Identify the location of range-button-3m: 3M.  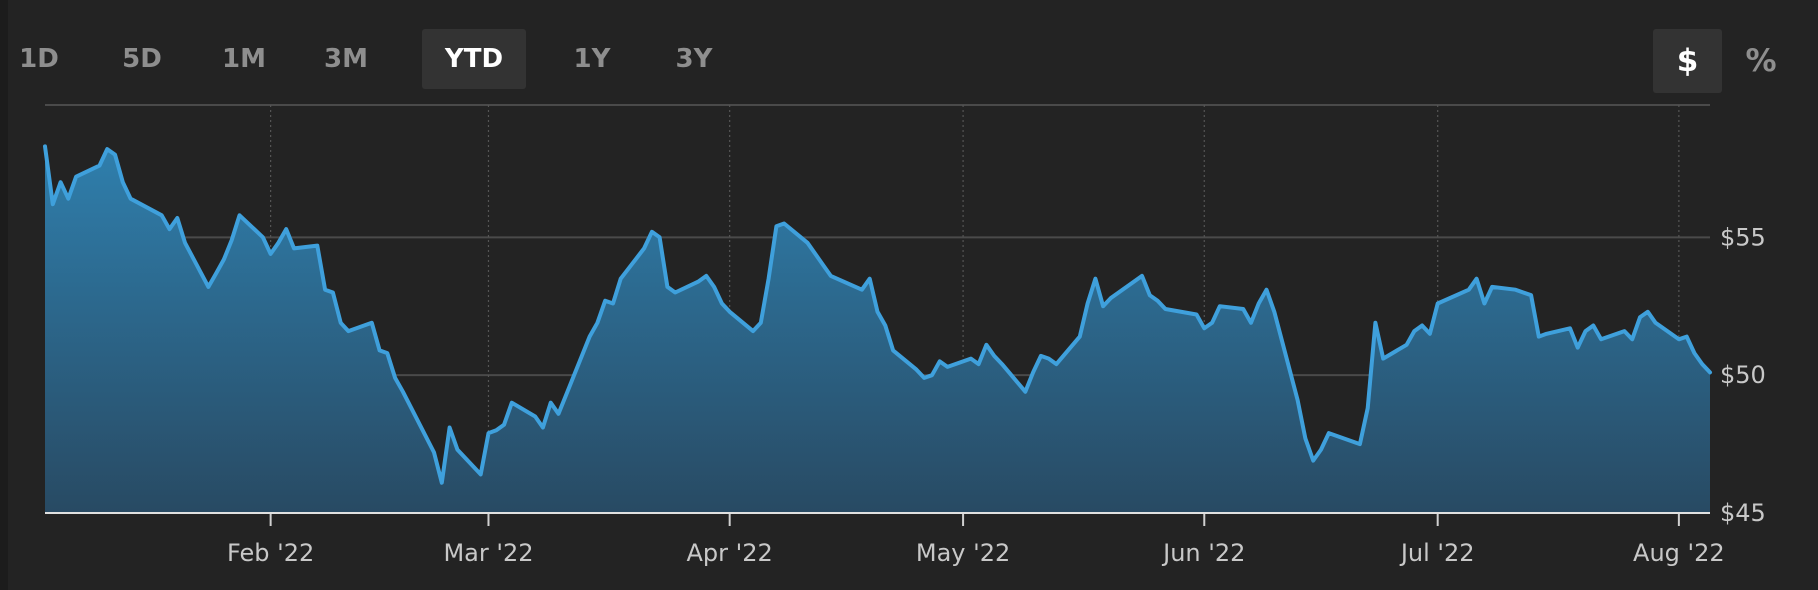
(346, 59).